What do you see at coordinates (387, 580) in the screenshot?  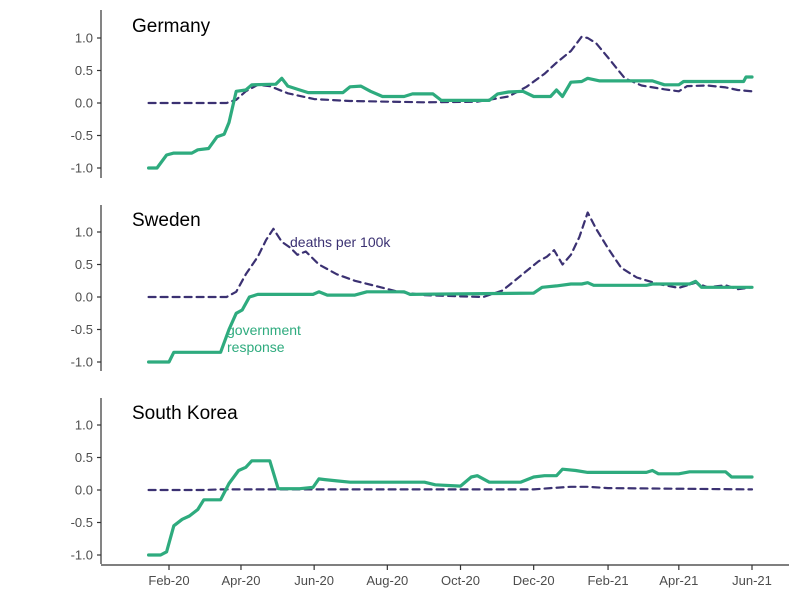 I see `x-tick-label: Aug-20` at bounding box center [387, 580].